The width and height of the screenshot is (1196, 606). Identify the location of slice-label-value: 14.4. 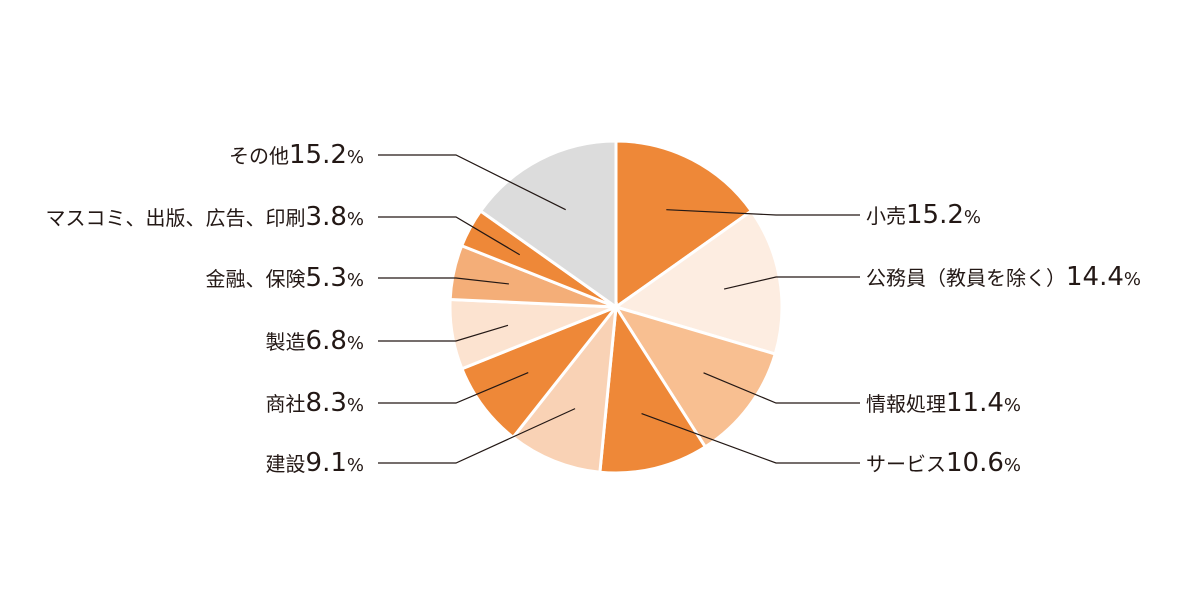
(1095, 277).